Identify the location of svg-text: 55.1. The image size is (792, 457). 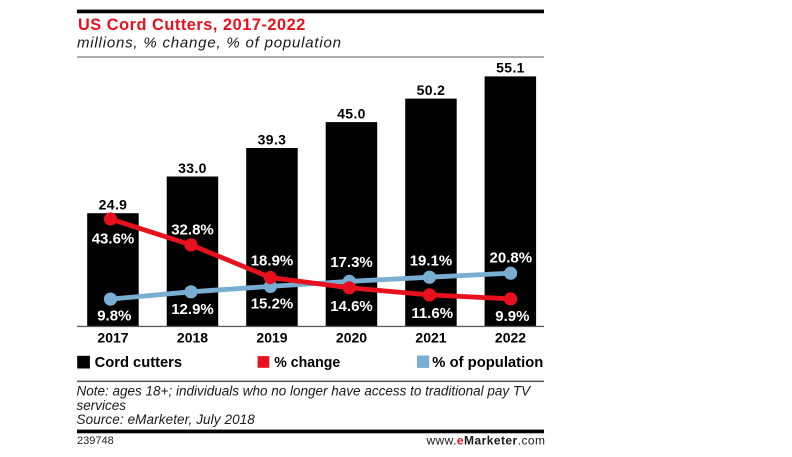
(510, 68).